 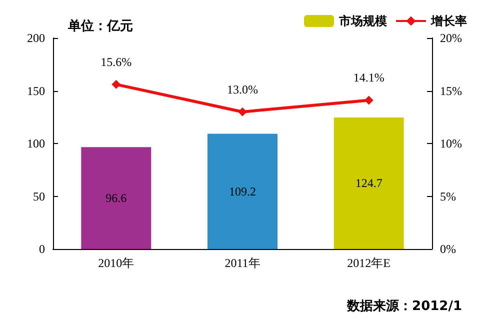 What do you see at coordinates (100, 26) in the screenshot?
I see `text: 单位：亿元` at bounding box center [100, 26].